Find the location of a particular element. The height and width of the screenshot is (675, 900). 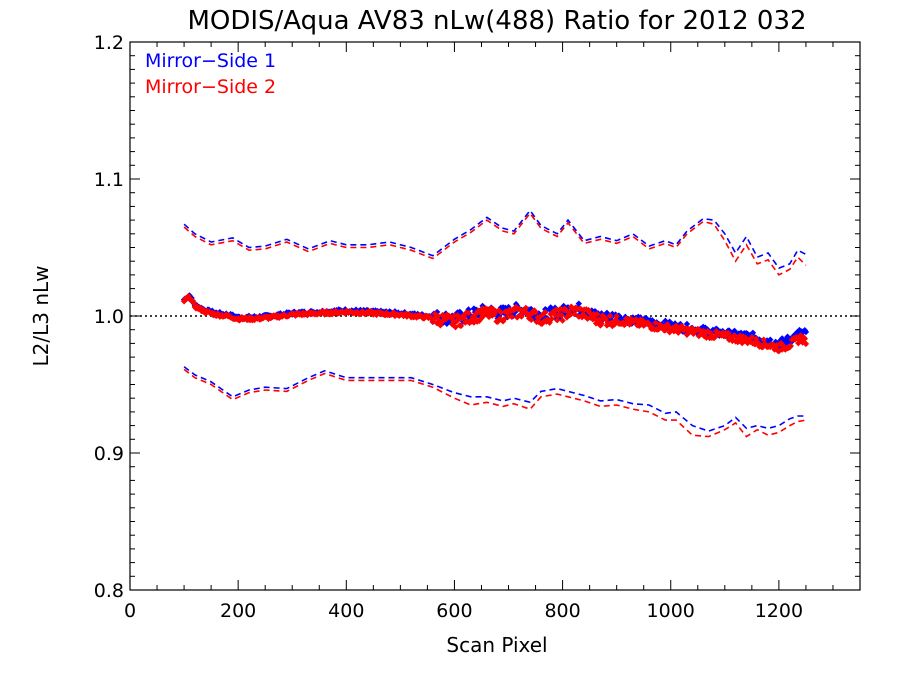

x-tick-label: 0 is located at coordinates (130, 611).